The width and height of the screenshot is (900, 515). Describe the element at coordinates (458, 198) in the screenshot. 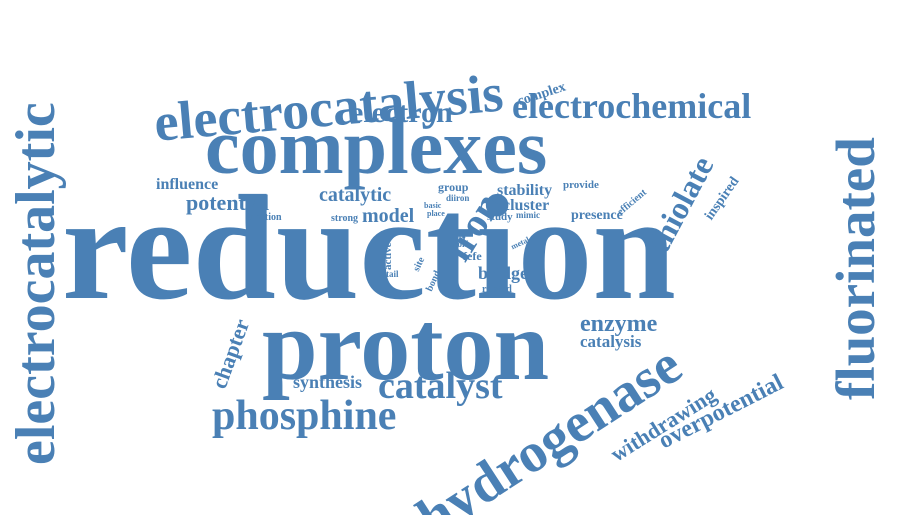

I see `word-diiron: diiron` at that location.